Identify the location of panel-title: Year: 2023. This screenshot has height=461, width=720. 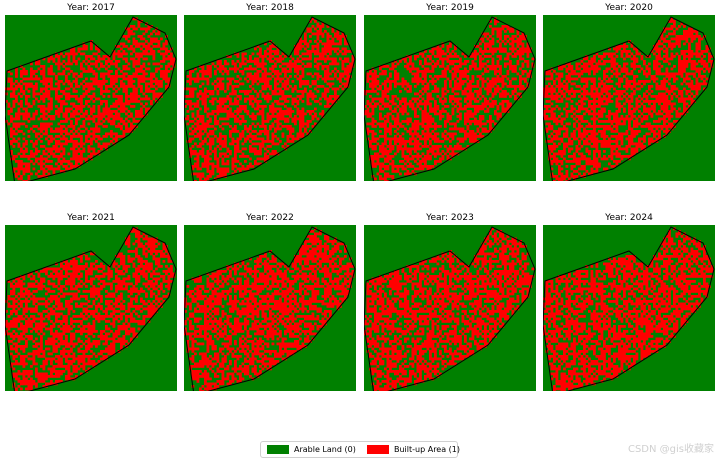
(450, 218).